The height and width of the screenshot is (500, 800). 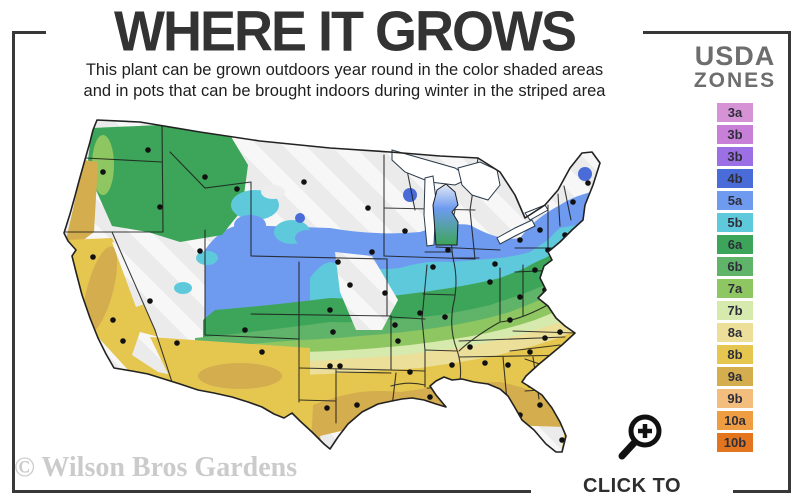 I want to click on zone-swatch-3b: 3b, so click(x=735, y=134).